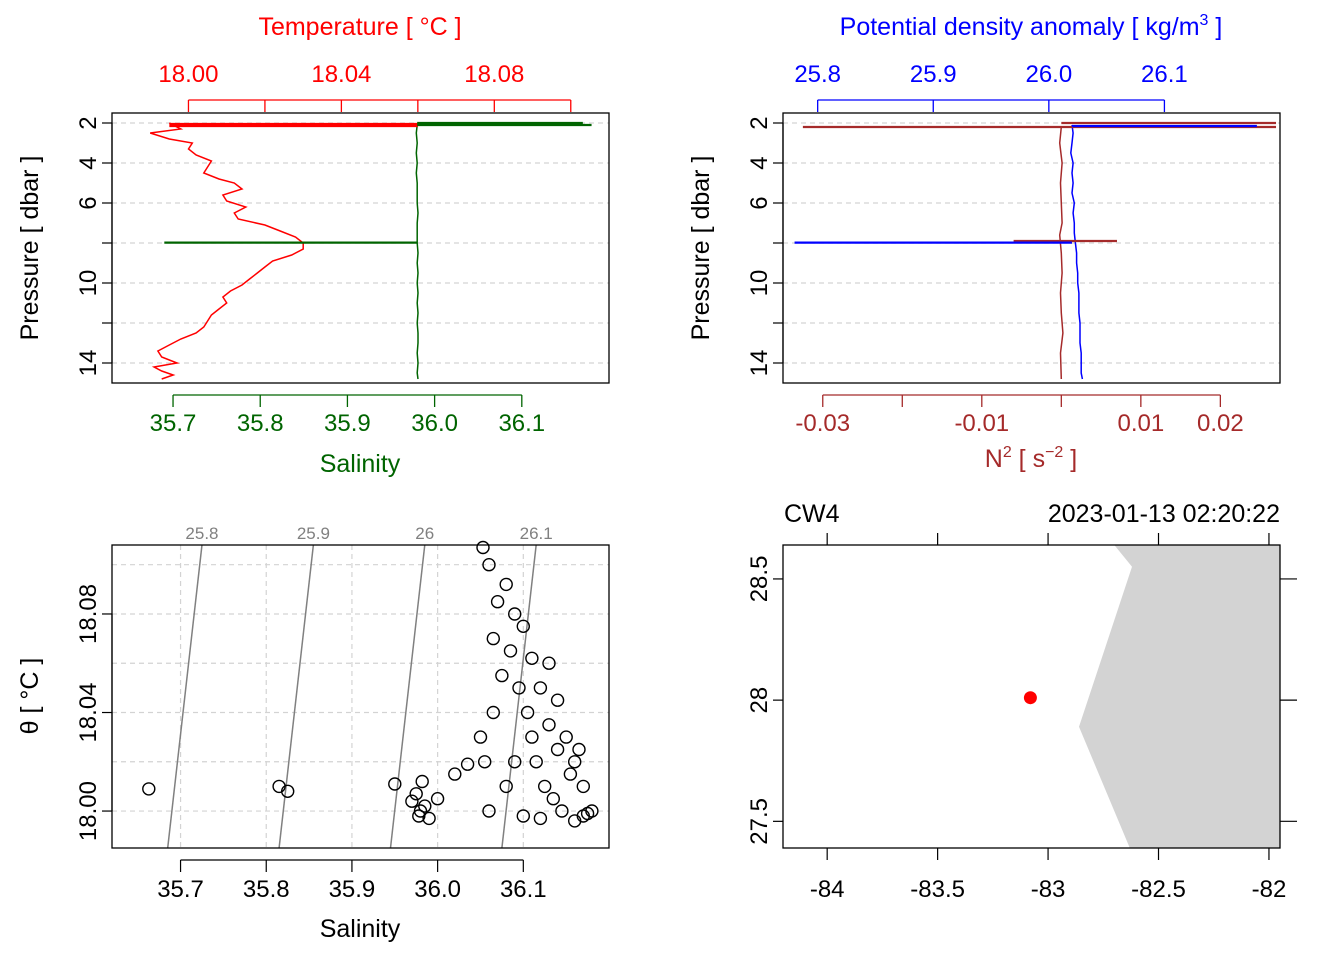 The image size is (1344, 960). I want to click on p3-y-tick-label: 18.04, so click(88, 712).